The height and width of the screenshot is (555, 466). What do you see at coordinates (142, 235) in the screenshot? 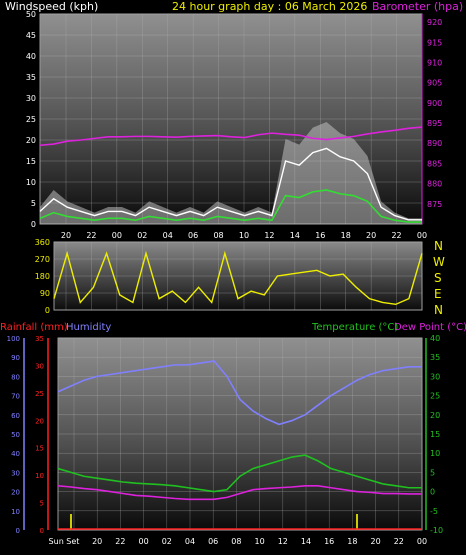
I see `wind-x-tick-label: 02` at bounding box center [142, 235].